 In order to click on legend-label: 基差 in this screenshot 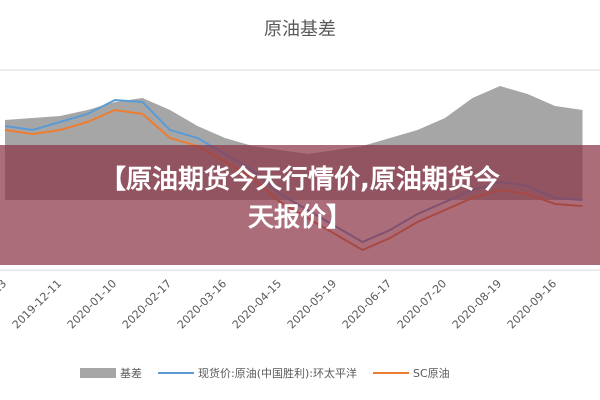, I will do `click(131, 373)`.